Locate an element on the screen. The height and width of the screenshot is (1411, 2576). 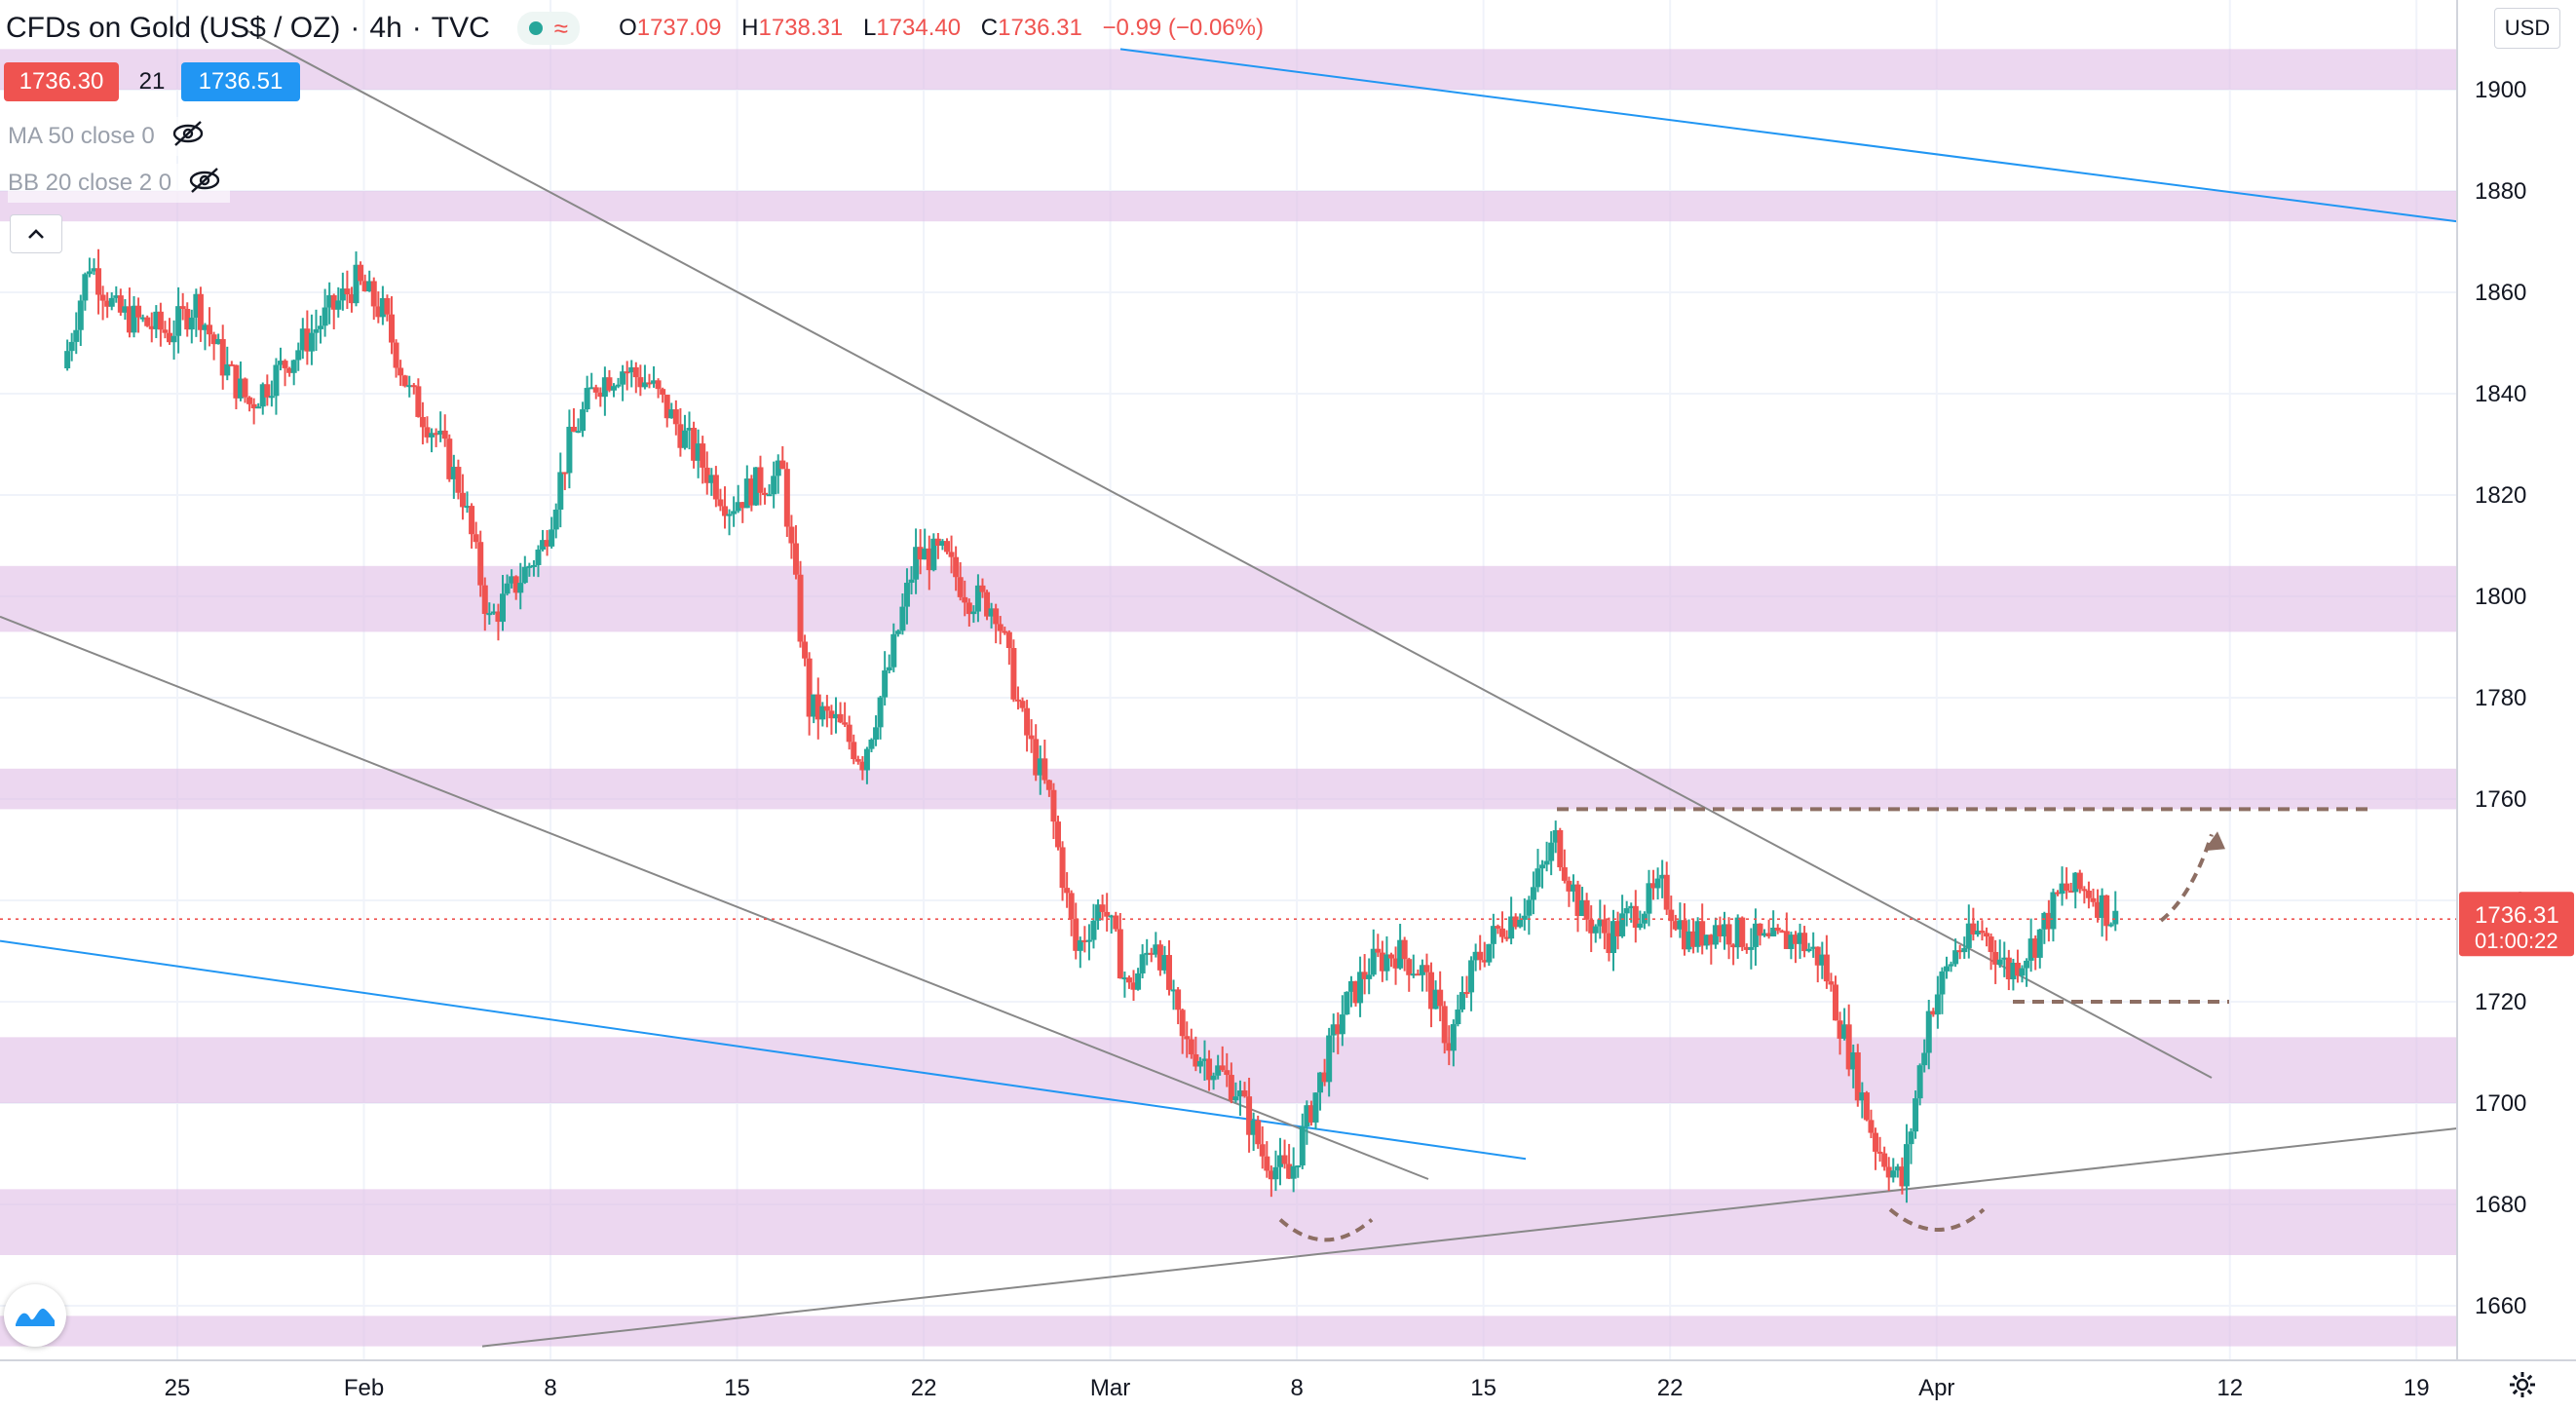
market-status-pill: ≈ is located at coordinates (548, 28).